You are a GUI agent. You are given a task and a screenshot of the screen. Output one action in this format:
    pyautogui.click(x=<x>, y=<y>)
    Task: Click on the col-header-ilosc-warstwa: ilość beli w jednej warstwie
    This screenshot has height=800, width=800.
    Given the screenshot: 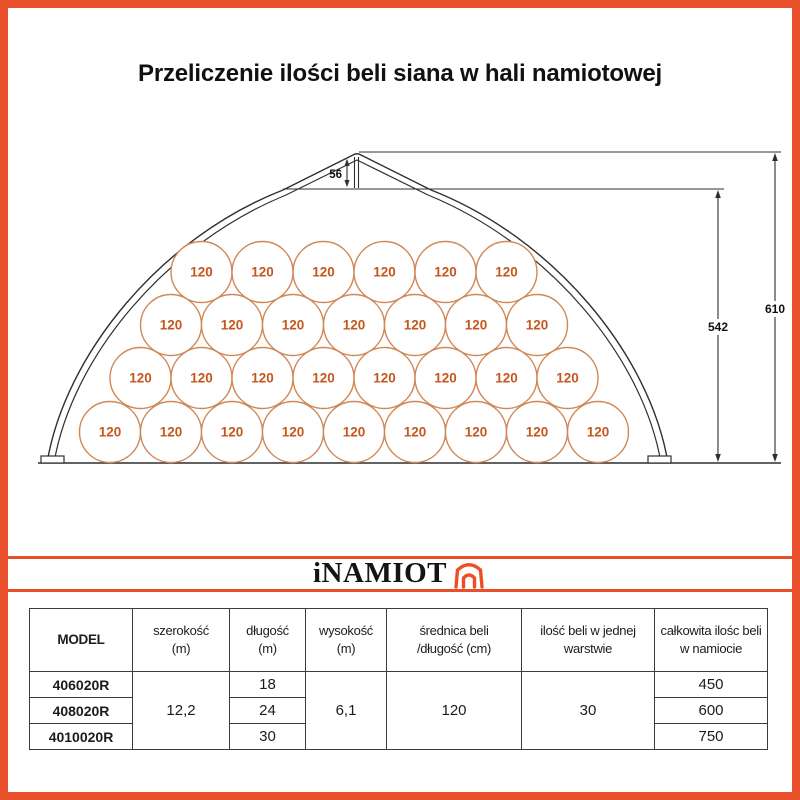 What is the action you would take?
    pyautogui.click(x=588, y=640)
    